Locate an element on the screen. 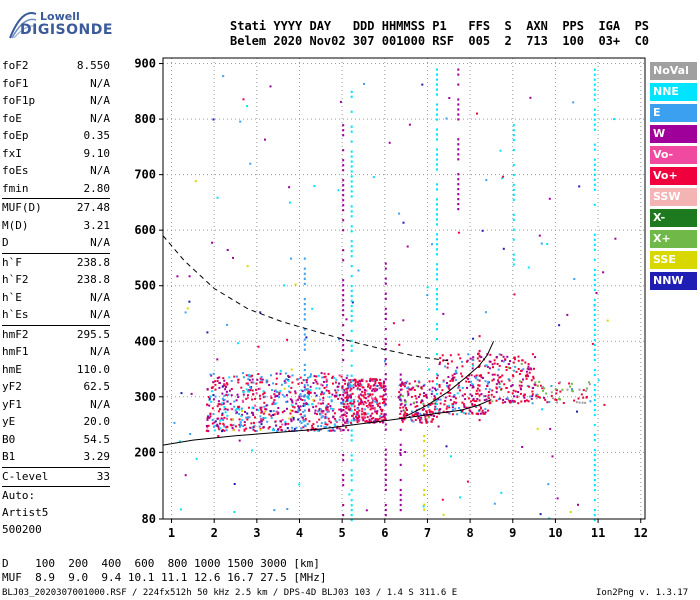  x-tick-label: 9 is located at coordinates (512, 533).